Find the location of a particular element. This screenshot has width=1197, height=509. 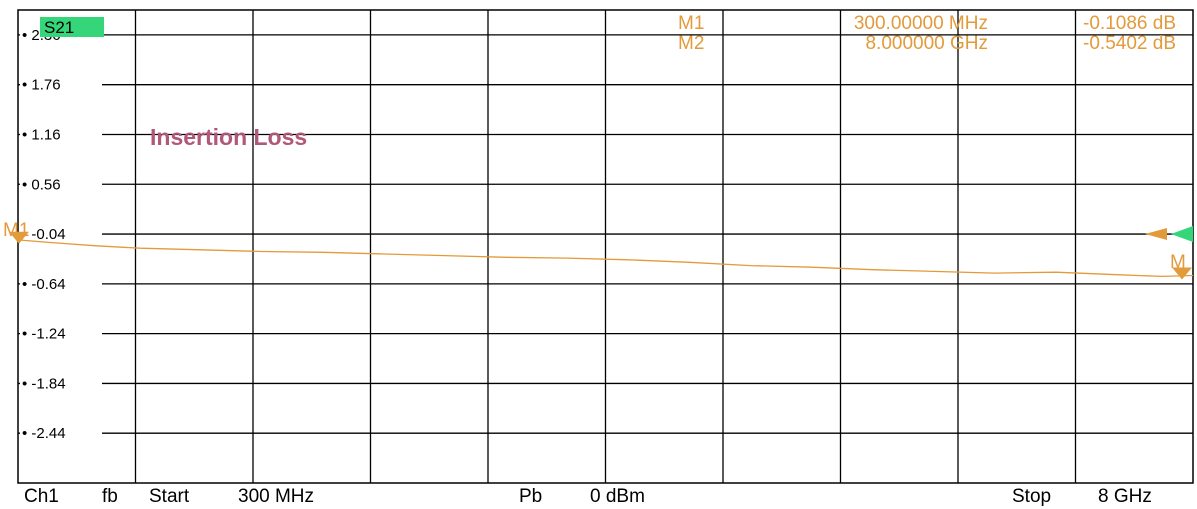

y-tick-label: • 0.56 is located at coordinates (41, 184).